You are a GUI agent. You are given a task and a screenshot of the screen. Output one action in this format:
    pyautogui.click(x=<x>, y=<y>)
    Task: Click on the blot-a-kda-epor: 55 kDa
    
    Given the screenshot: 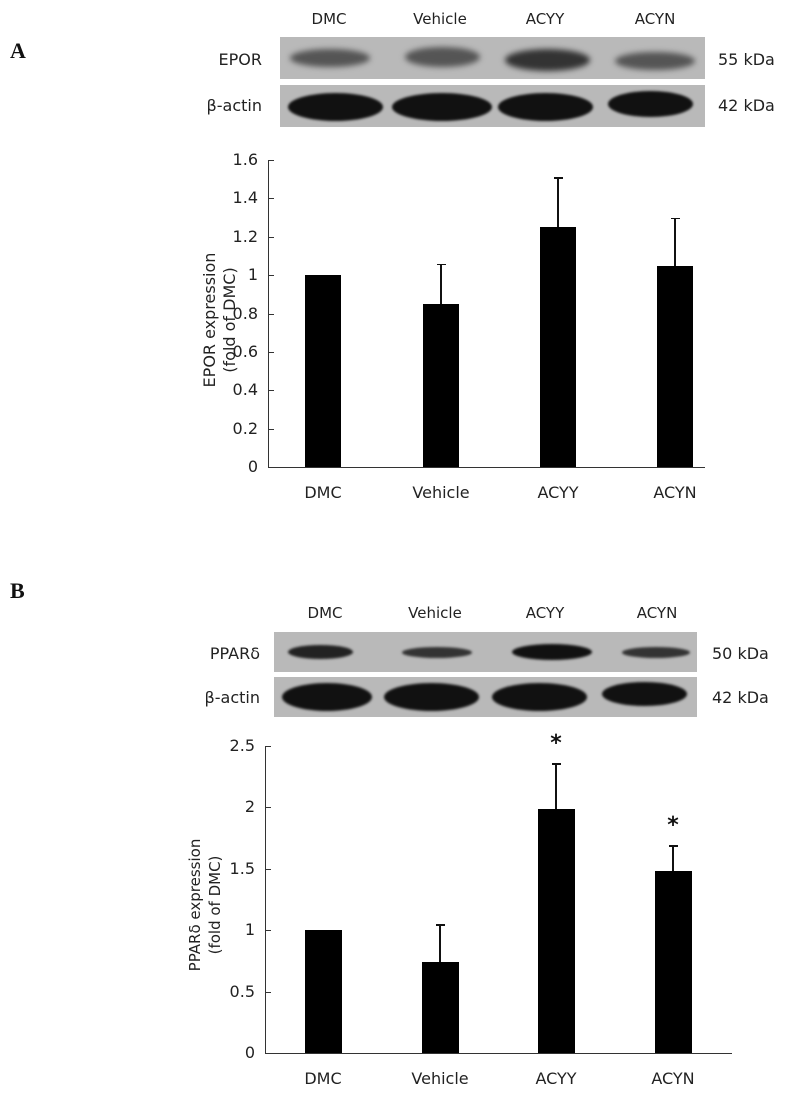 What is the action you would take?
    pyautogui.click(x=746, y=59)
    